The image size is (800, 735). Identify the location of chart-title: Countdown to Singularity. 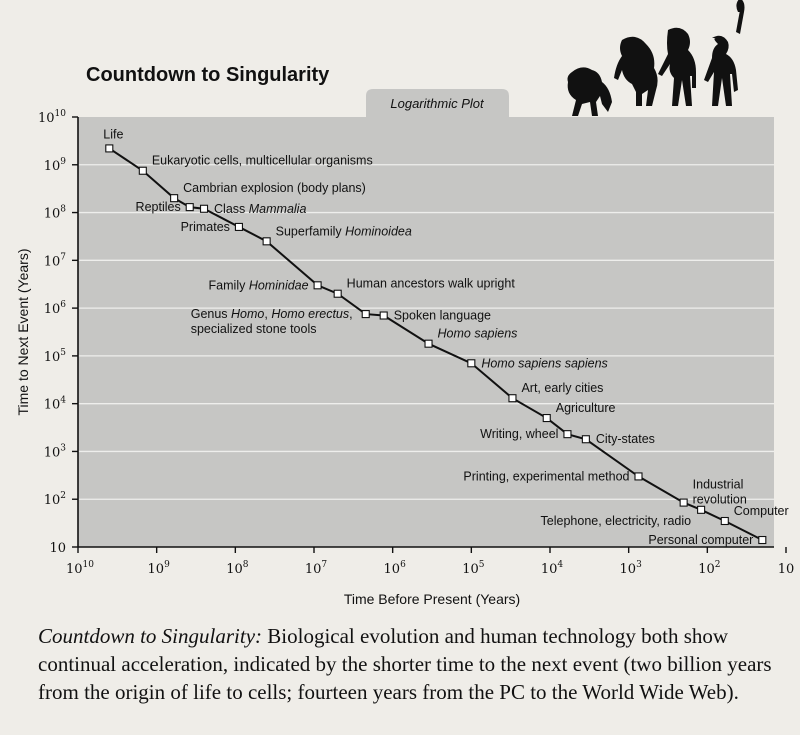
(208, 75).